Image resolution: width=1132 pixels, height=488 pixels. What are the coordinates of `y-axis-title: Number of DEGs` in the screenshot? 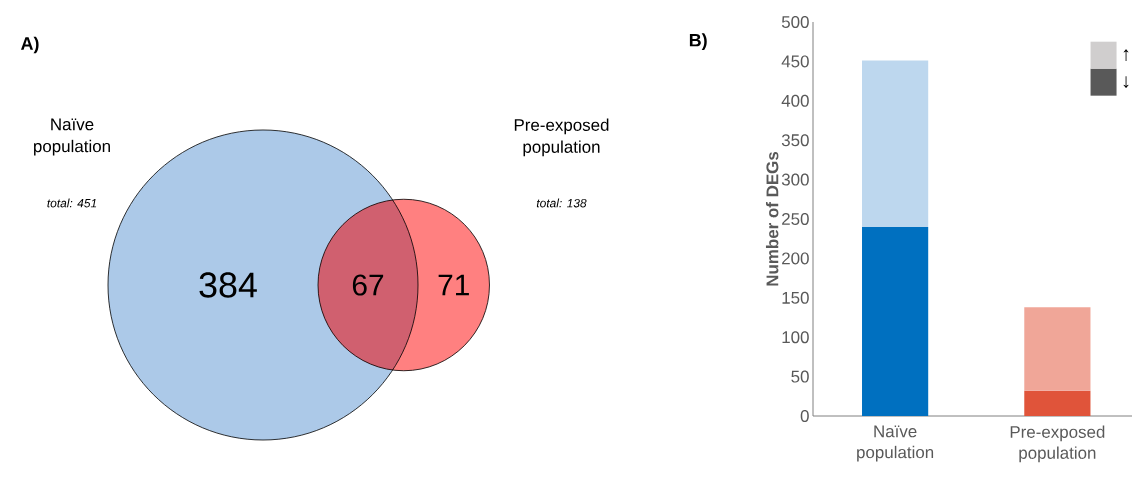 It's located at (772, 218).